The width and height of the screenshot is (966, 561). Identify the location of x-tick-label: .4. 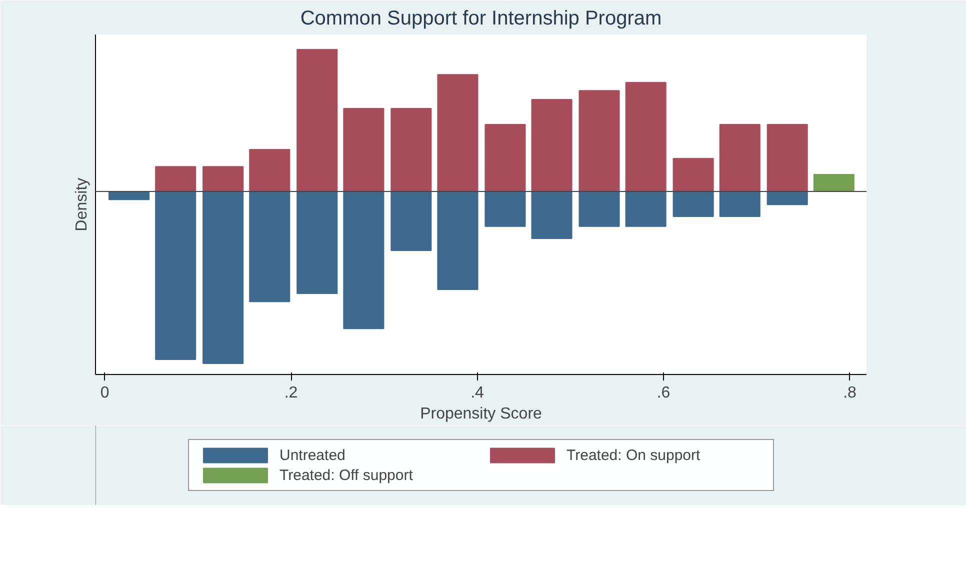
(477, 393).